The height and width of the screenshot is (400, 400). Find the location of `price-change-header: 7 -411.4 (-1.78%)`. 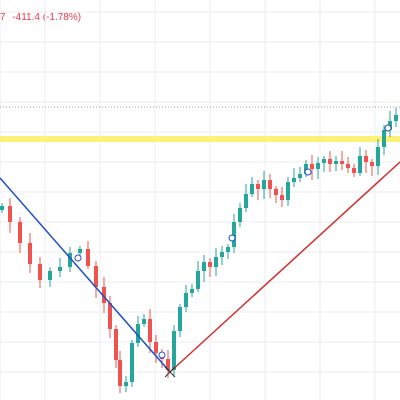

price-change-header: 7 -411.4 (-1.78%) is located at coordinates (40, 18).